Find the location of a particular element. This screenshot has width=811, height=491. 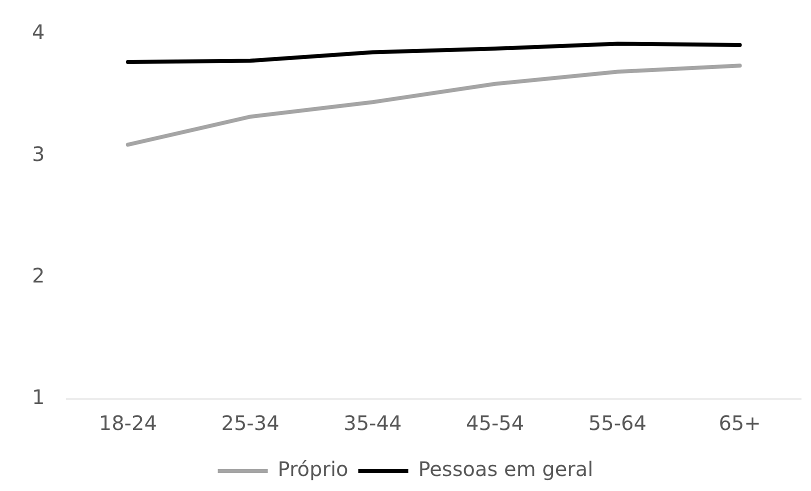

x-tick-label: 45-54 is located at coordinates (495, 423).